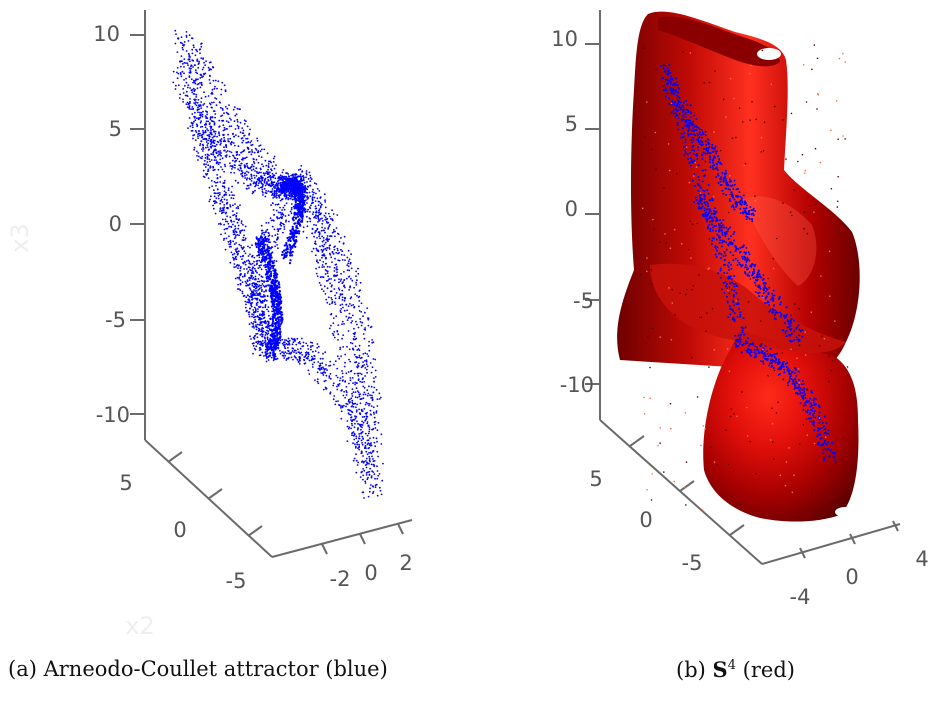 The height and width of the screenshot is (713, 928). I want to click on panel-a-z-tick-label: -5, so click(115, 320).